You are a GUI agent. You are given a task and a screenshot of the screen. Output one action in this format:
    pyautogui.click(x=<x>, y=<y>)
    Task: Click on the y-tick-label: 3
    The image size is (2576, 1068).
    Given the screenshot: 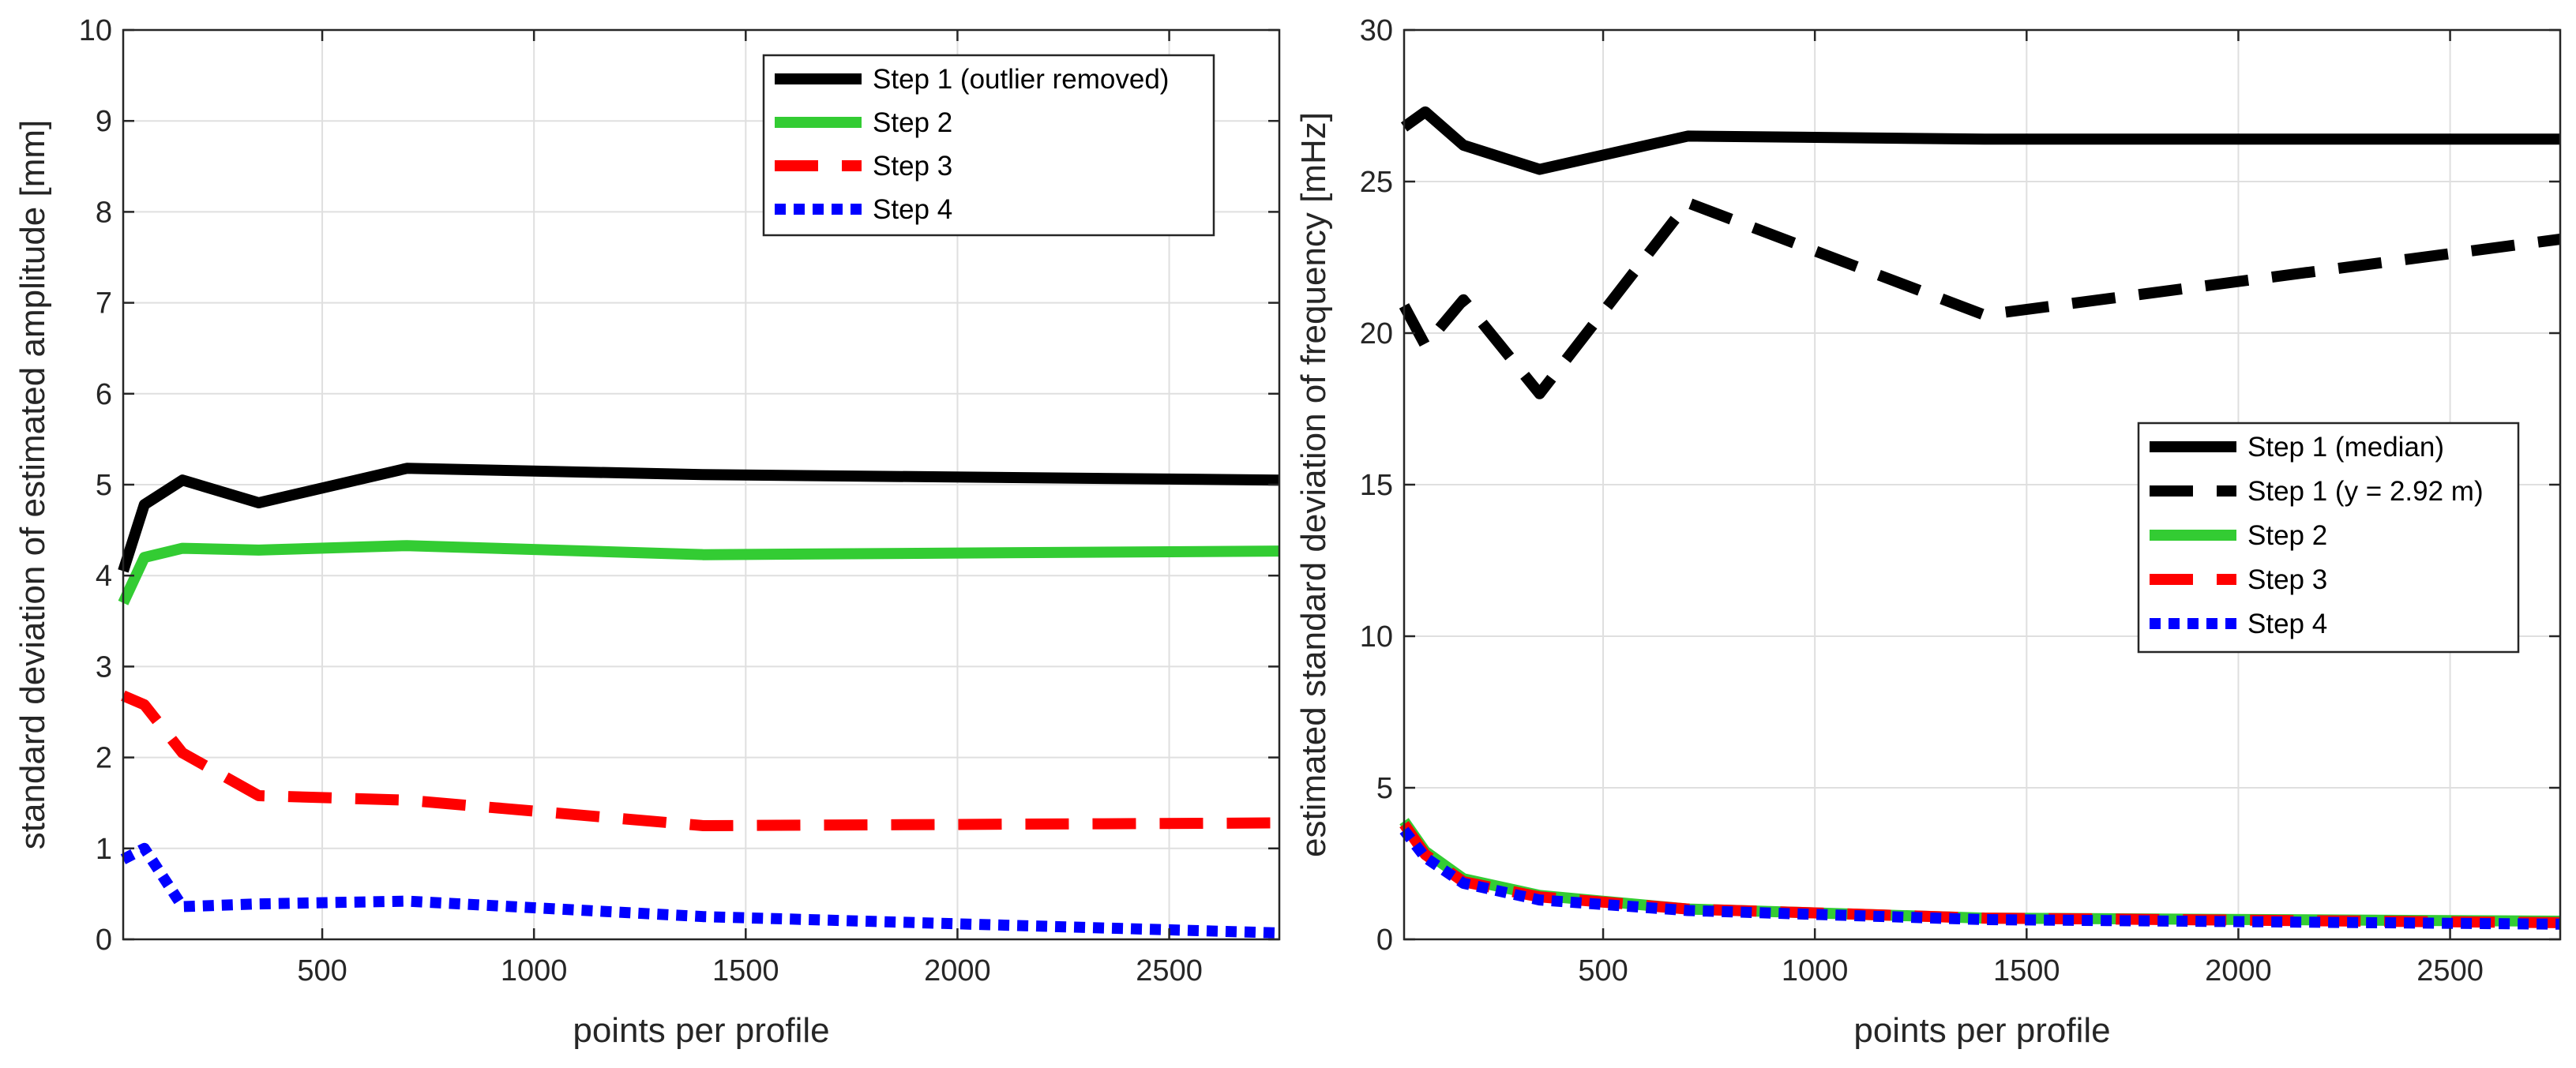 What is the action you would take?
    pyautogui.click(x=104, y=667)
    